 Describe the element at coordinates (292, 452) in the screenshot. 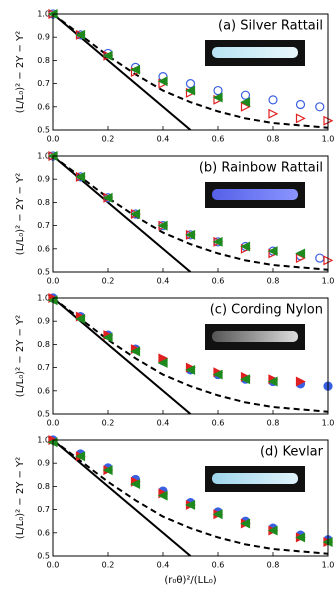

I see `panel-title: (d) Kevlar` at that location.